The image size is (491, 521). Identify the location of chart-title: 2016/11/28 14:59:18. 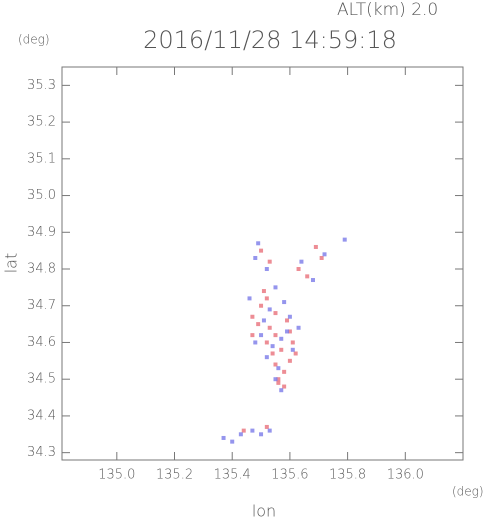
(270, 40).